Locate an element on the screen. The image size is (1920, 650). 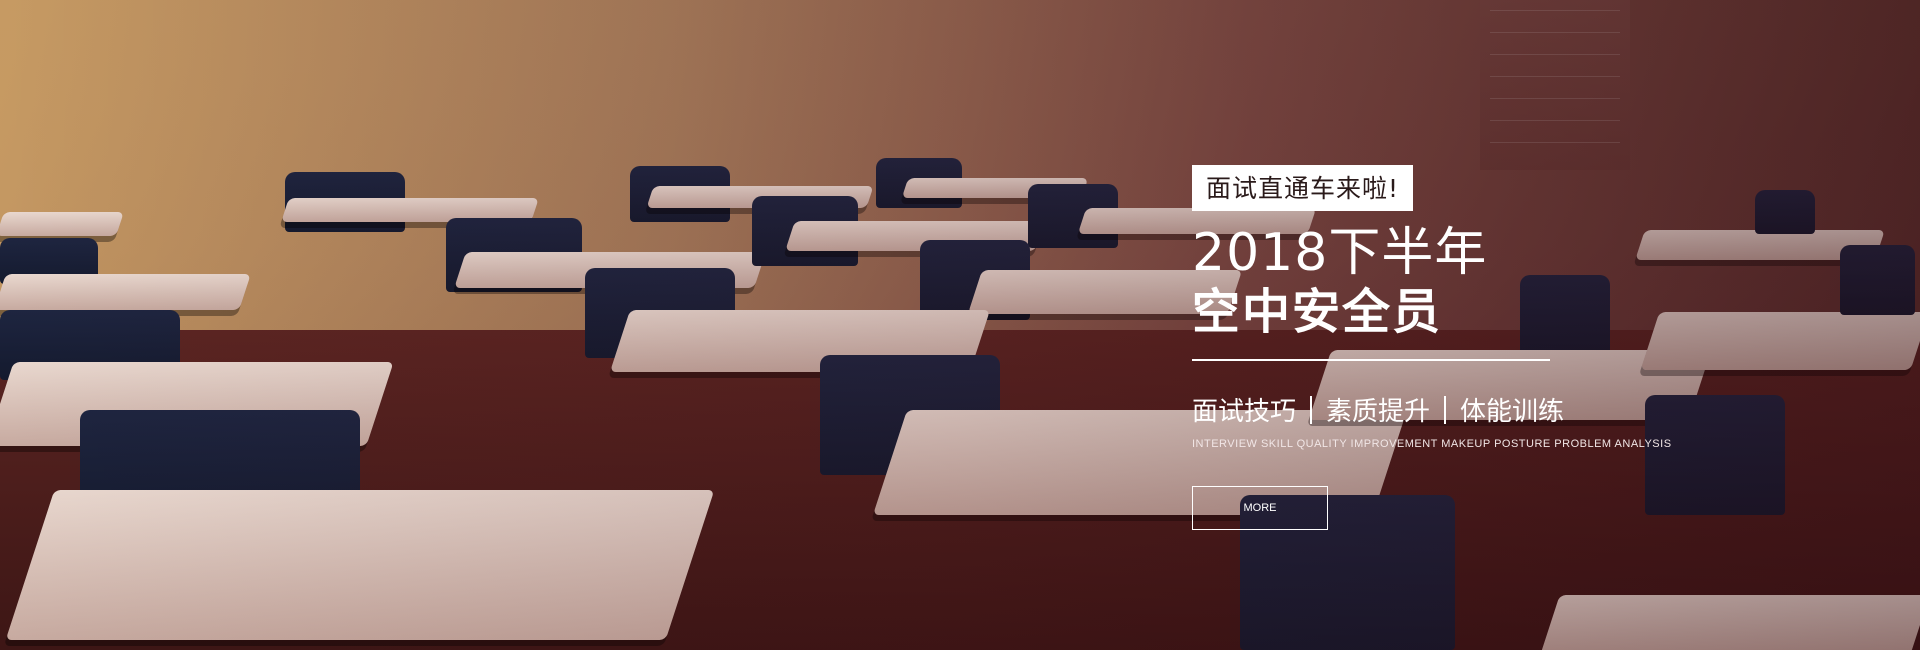
whiteboard is located at coordinates (1555, 85).